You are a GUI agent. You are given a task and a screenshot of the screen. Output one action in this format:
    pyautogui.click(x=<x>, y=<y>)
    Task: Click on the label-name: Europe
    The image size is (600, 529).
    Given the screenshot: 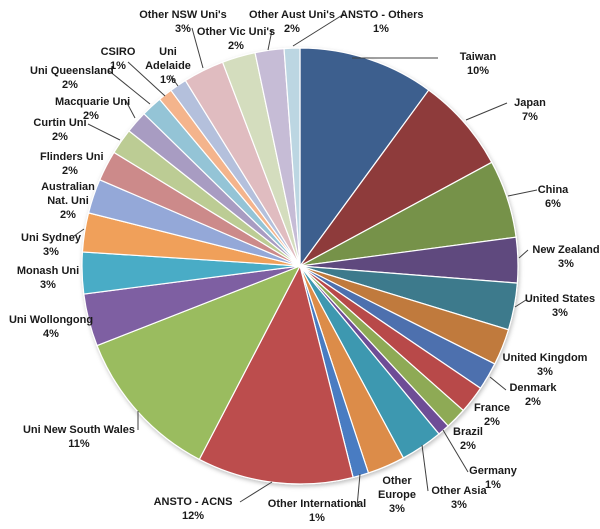 What is the action you would take?
    pyautogui.click(x=397, y=495)
    